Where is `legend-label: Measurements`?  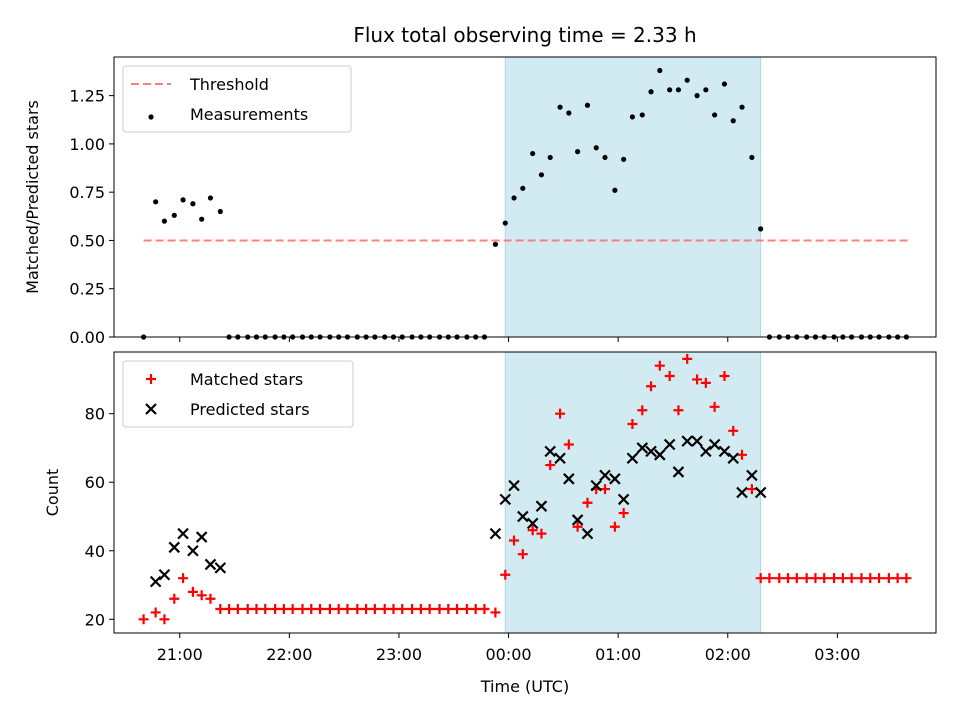 legend-label: Measurements is located at coordinates (249, 114).